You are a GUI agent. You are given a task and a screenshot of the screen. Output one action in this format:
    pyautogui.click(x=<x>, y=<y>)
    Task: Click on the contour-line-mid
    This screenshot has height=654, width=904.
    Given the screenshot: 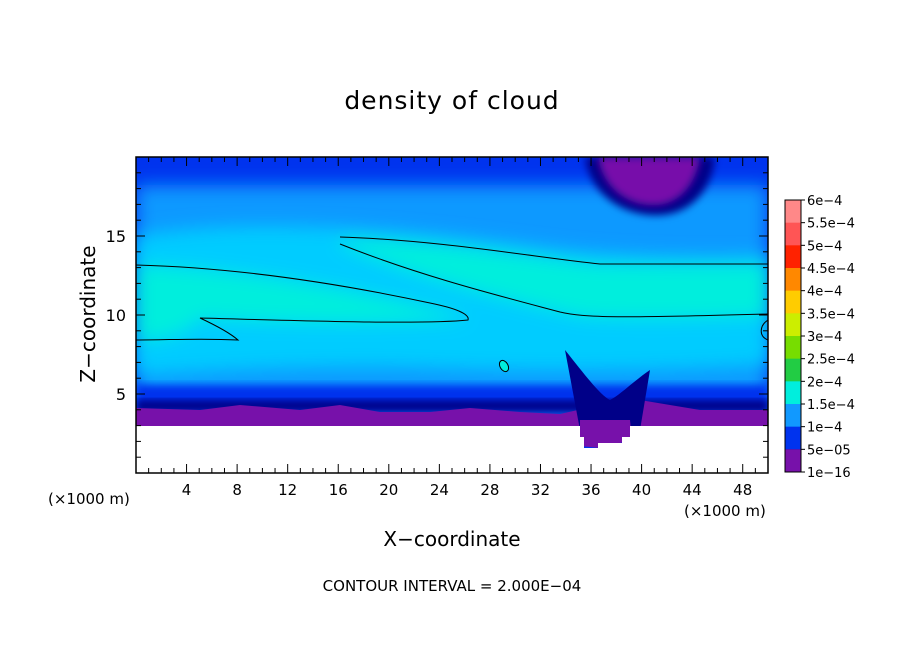 What is the action you would take?
    pyautogui.click(x=553, y=280)
    